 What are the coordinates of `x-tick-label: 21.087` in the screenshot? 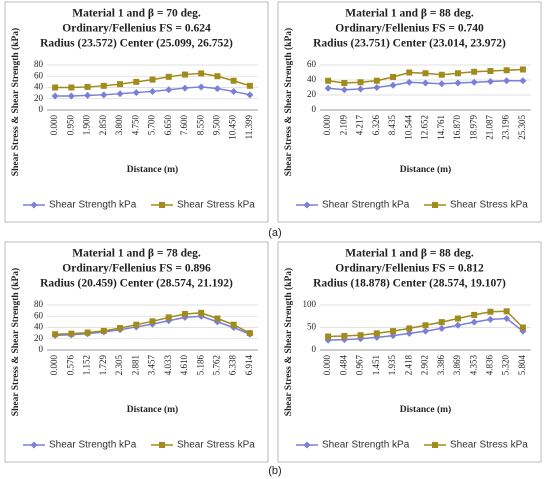 It's located at (489, 127).